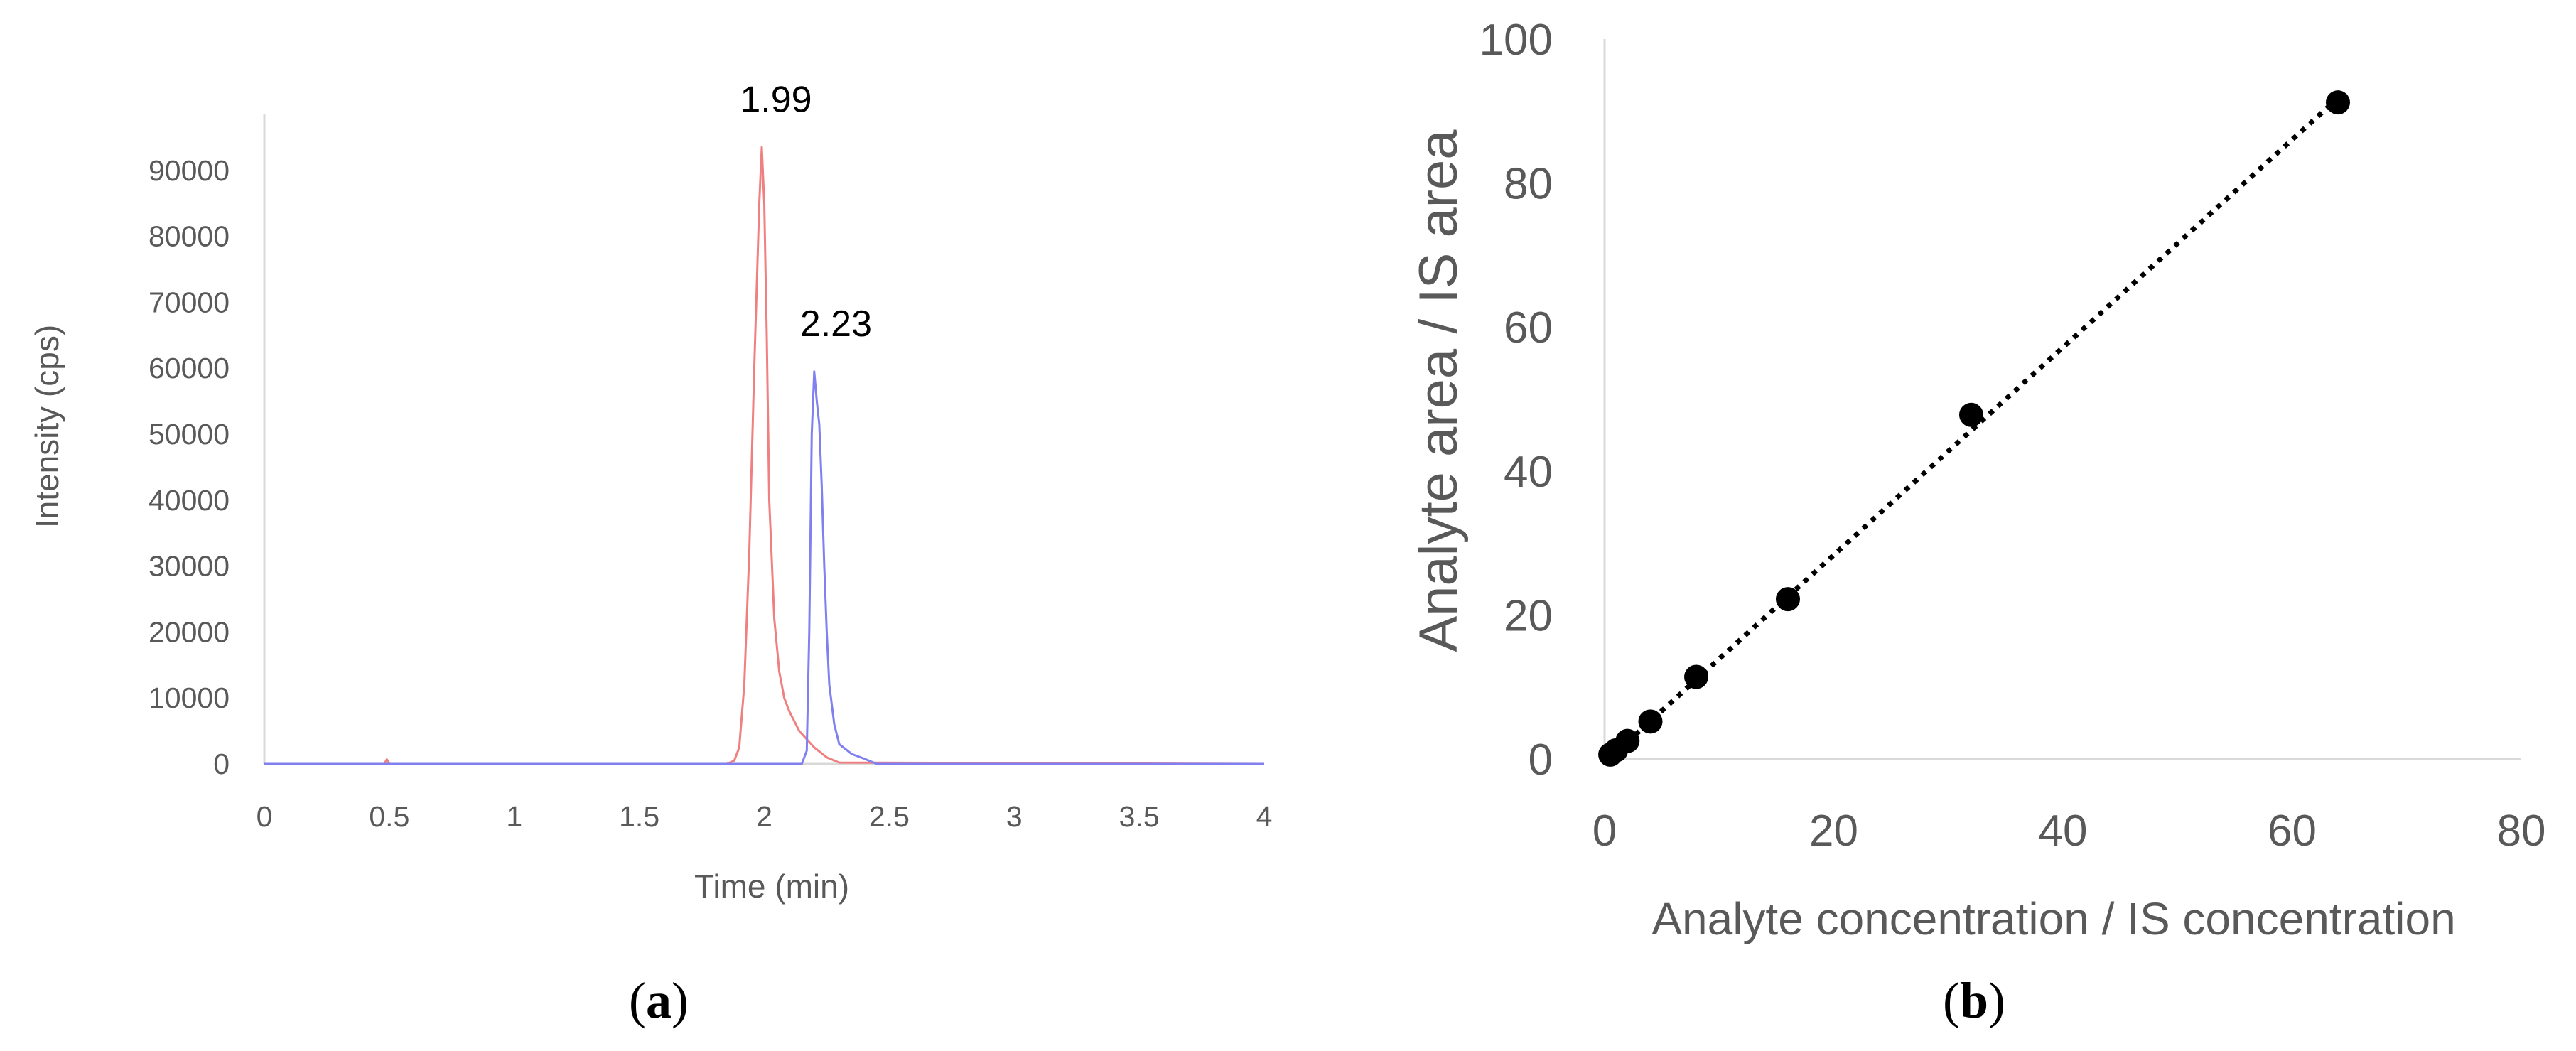 Image resolution: width=2576 pixels, height=1051 pixels. Describe the element at coordinates (190, 500) in the screenshot. I see `panel-a-y-tick-label: 40000` at that location.